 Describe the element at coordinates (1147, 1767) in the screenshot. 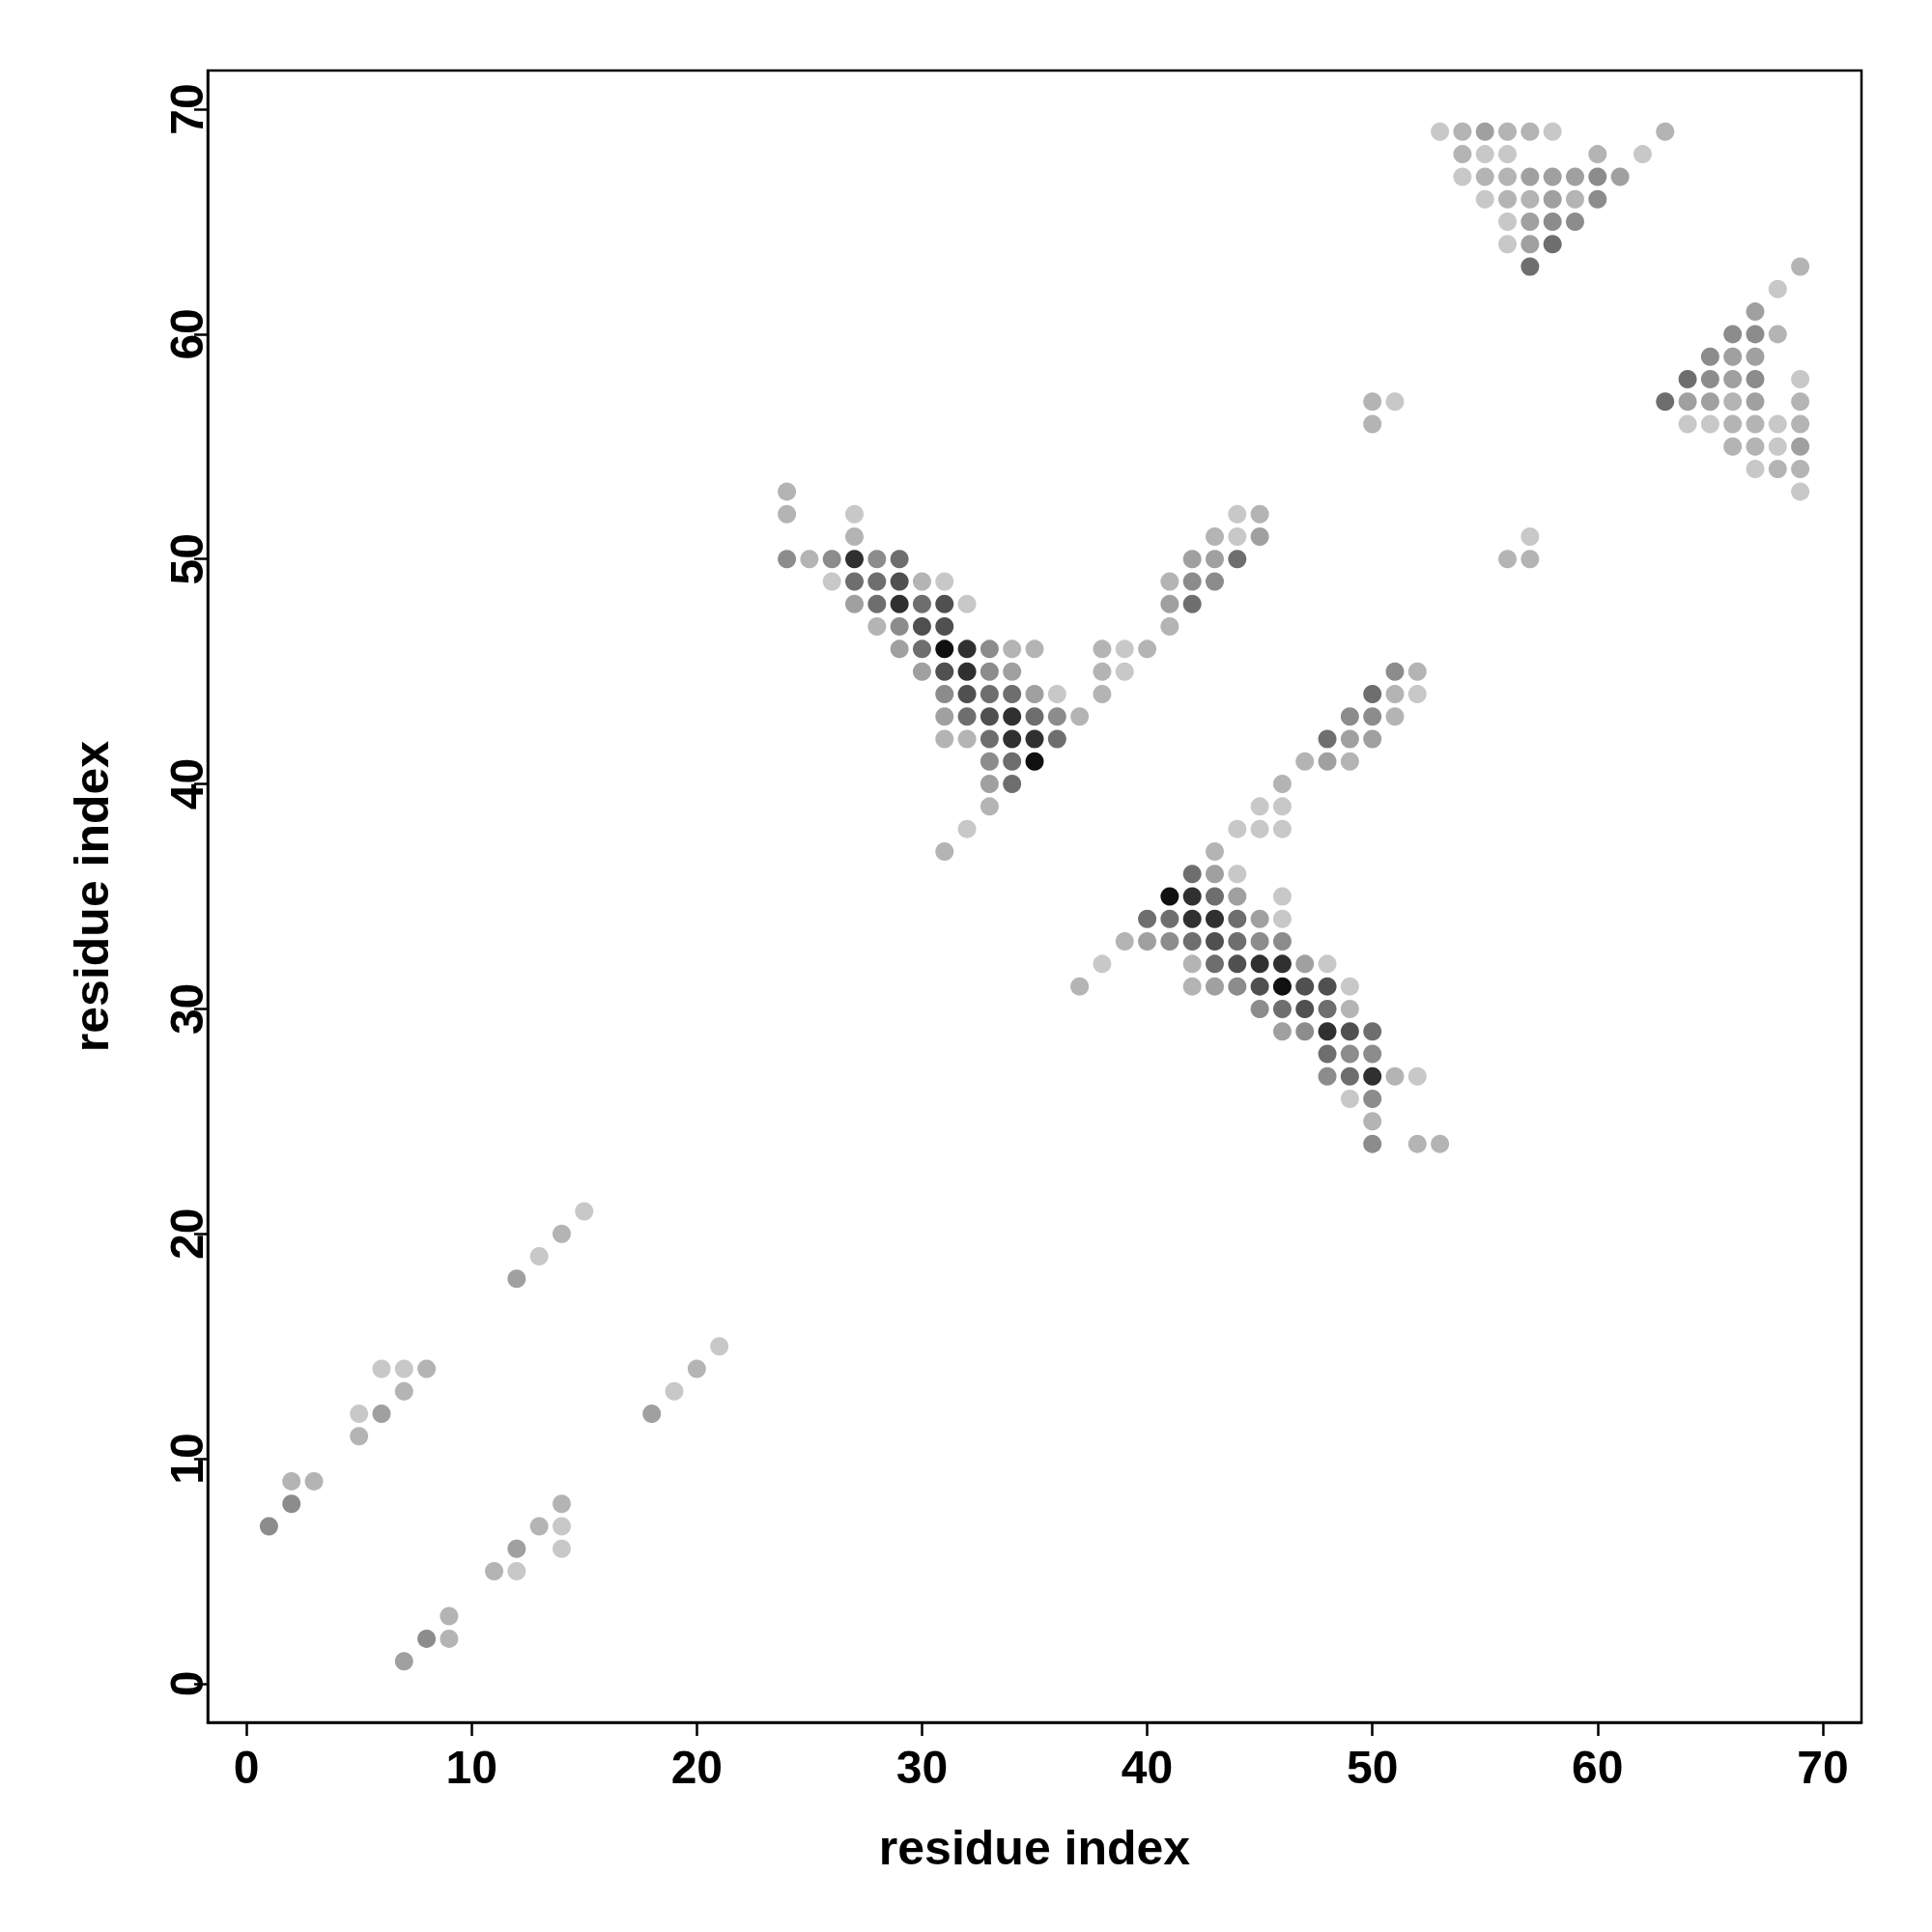

I see `x-tick-label: 40` at that location.